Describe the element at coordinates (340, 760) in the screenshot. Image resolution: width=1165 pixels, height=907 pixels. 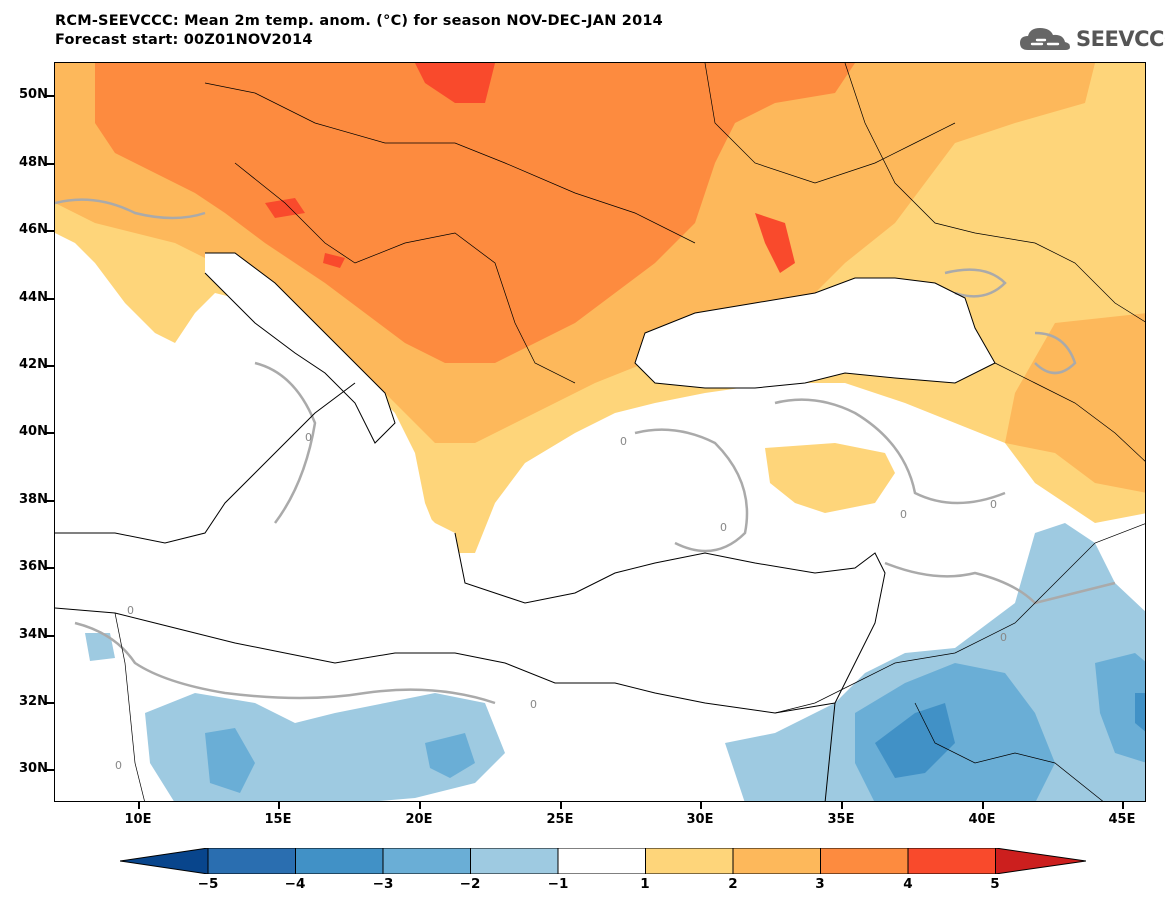
I see `neg-2-region-libya` at that location.